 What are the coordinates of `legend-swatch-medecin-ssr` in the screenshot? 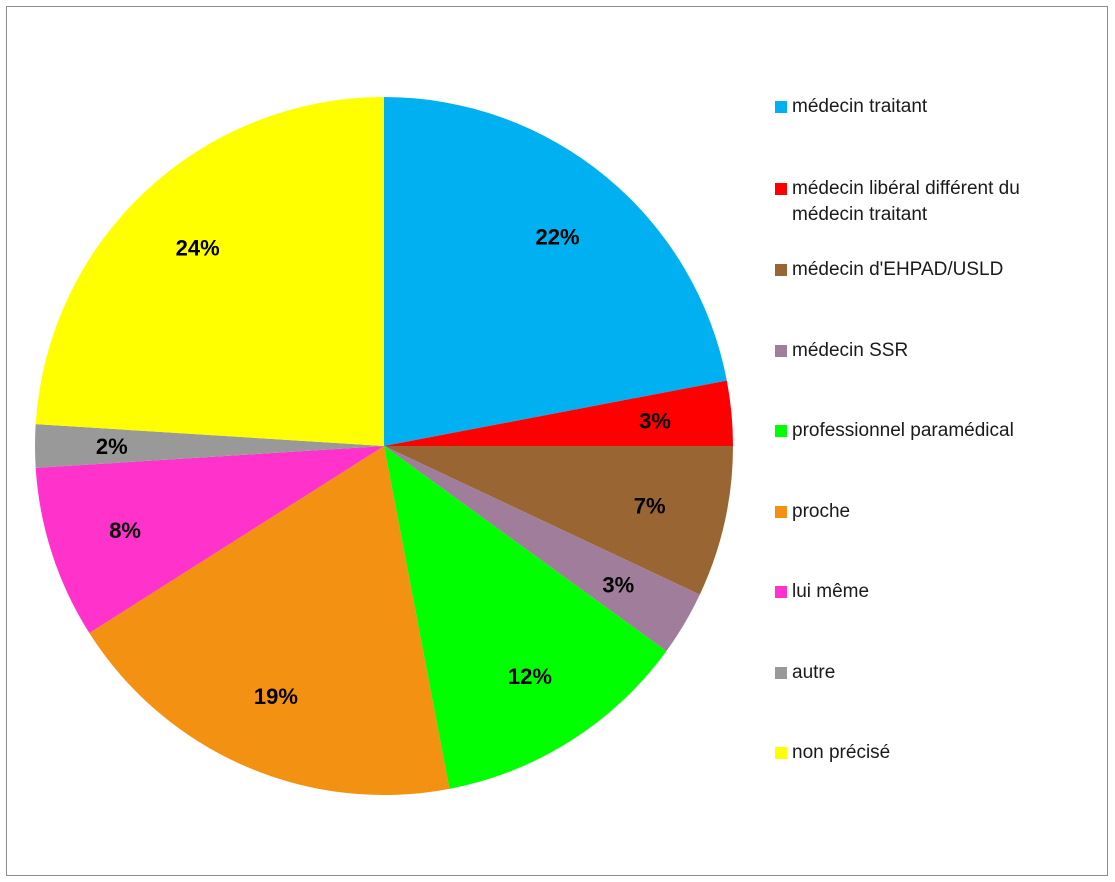 It's located at (781, 351).